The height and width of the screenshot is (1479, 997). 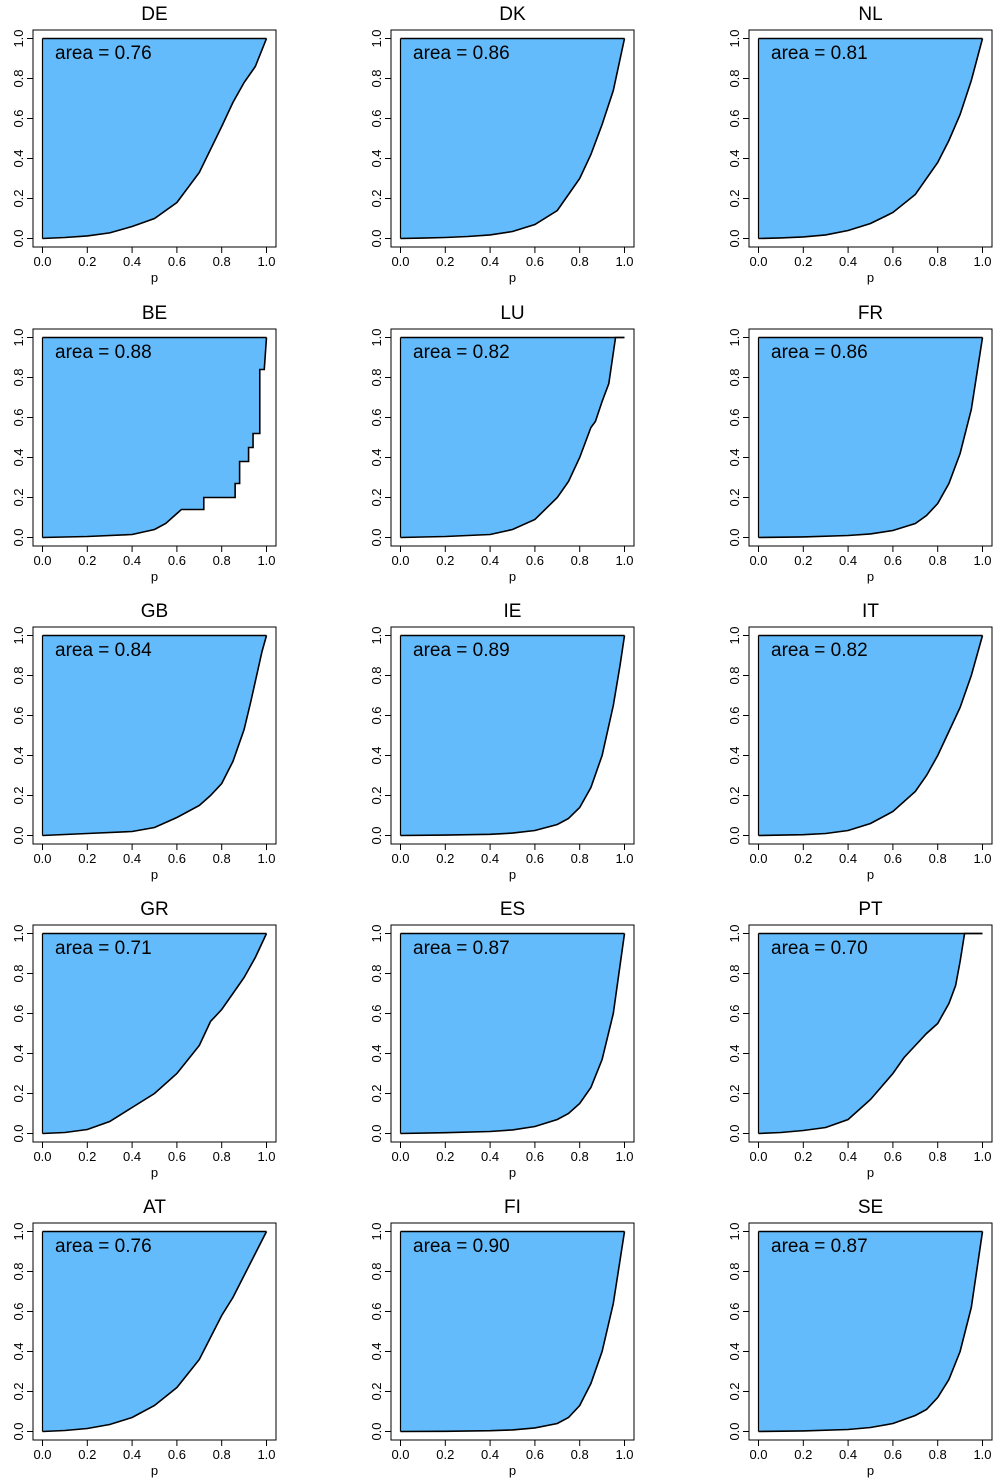 What do you see at coordinates (819, 948) in the screenshot?
I see `area-annotation: area = 0.70` at bounding box center [819, 948].